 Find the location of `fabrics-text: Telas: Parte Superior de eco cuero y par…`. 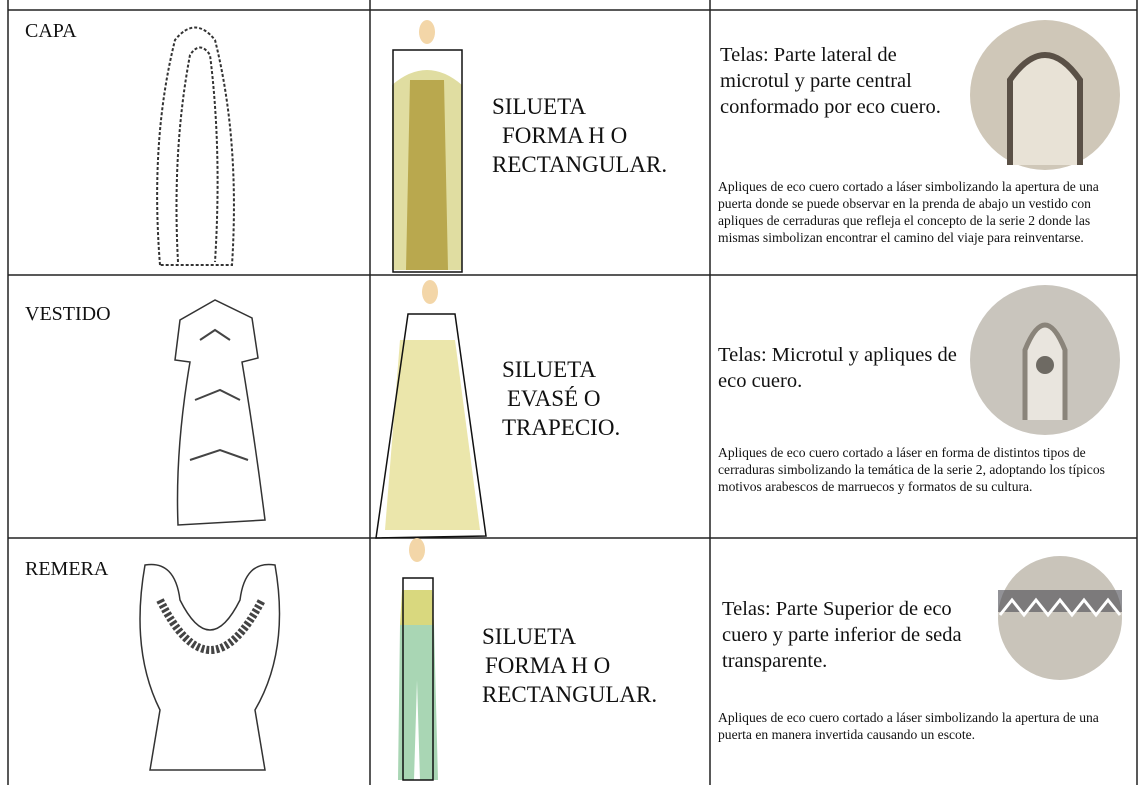

fabrics-text: Telas: Parte Superior de eco cuero y par… is located at coordinates (842, 635).